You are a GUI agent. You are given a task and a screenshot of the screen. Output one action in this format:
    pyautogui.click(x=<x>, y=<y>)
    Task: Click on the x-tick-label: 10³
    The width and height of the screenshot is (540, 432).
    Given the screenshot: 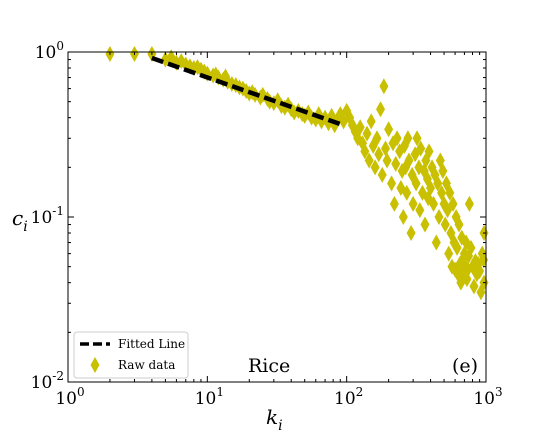 What is the action you would take?
    pyautogui.click(x=487, y=397)
    